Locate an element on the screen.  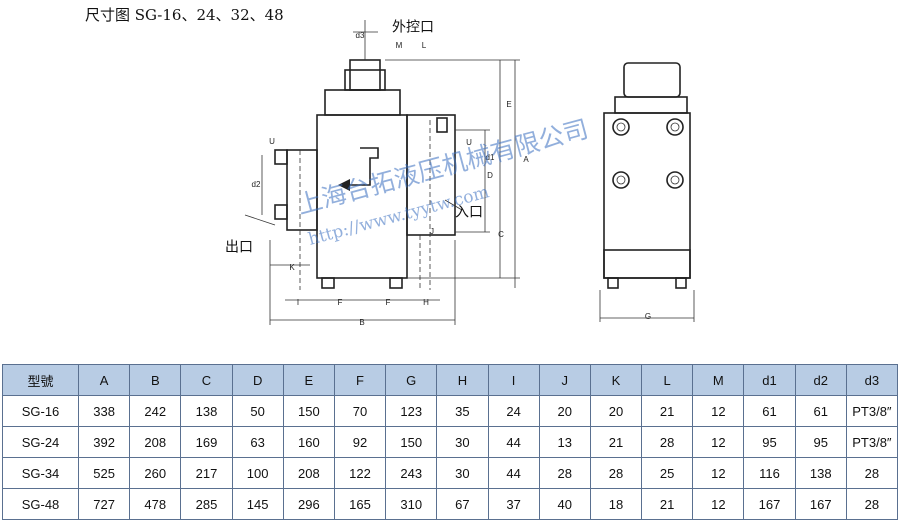
column-header: L is located at coordinates (667, 380).